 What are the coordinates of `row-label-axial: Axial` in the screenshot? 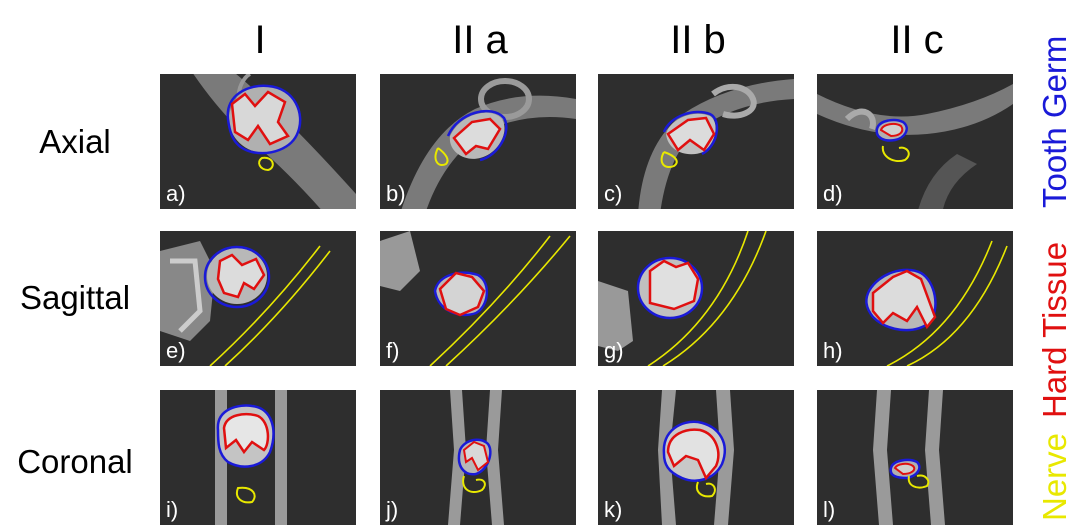 It's located at (75, 141).